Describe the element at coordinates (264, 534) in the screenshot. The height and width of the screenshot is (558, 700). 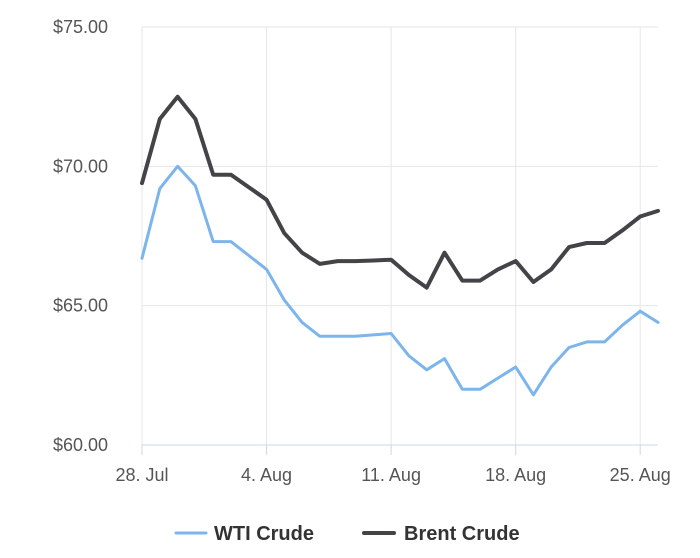
I see `legend-label: WTI Crude` at that location.